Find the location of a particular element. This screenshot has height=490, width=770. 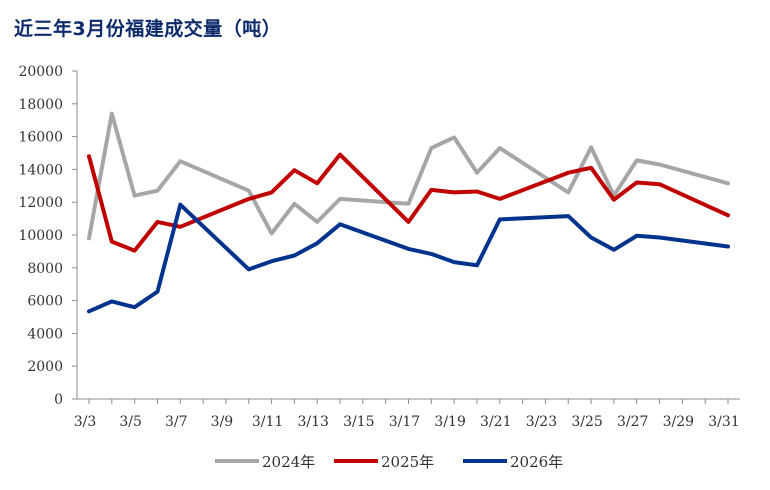

x-tick-label: 3/9 is located at coordinates (222, 422).